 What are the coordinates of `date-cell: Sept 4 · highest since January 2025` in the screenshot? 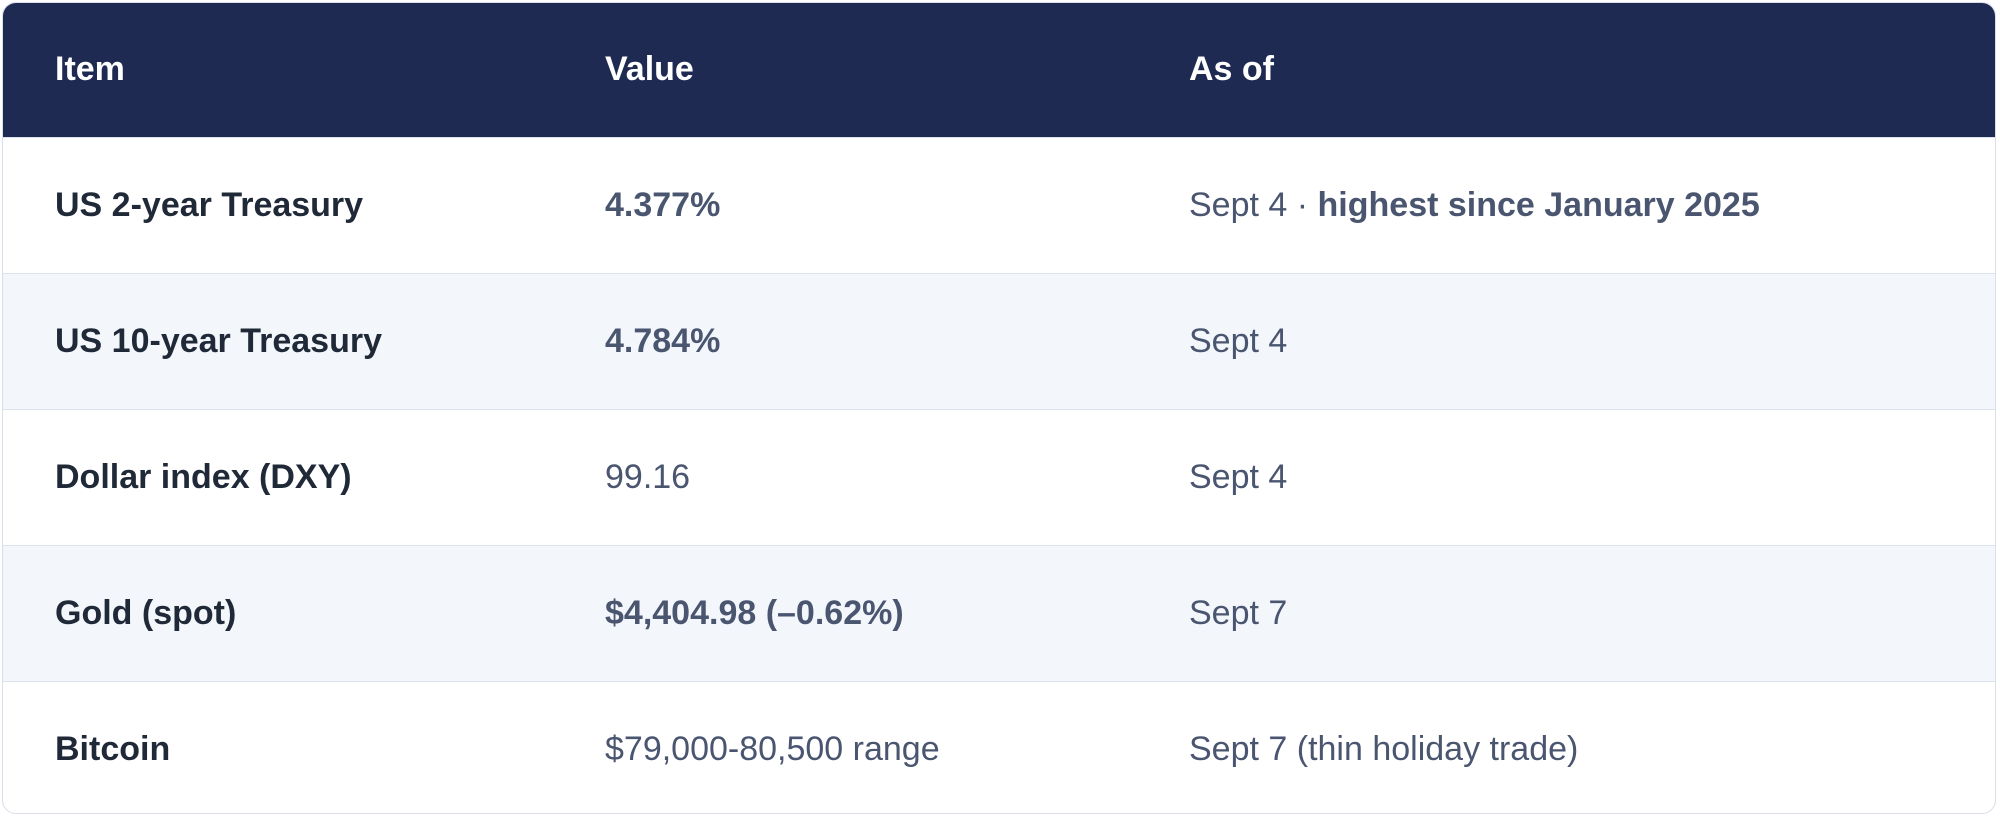 It's located at (1566, 205).